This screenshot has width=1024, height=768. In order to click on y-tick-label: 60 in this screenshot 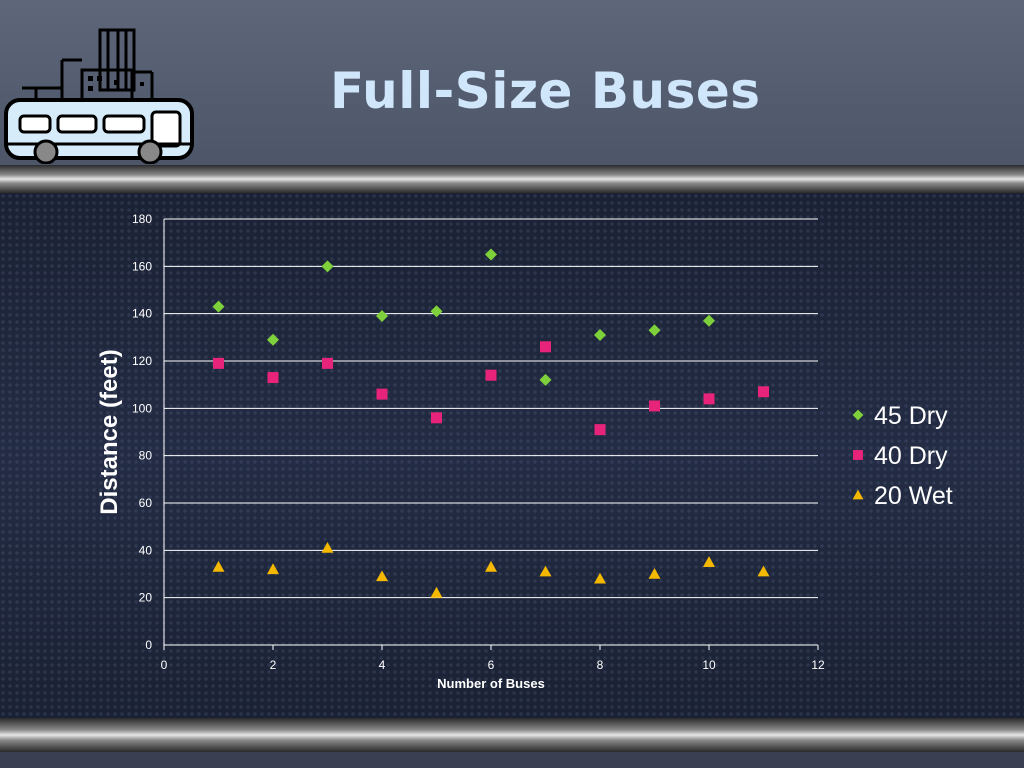, I will do `click(146, 503)`.